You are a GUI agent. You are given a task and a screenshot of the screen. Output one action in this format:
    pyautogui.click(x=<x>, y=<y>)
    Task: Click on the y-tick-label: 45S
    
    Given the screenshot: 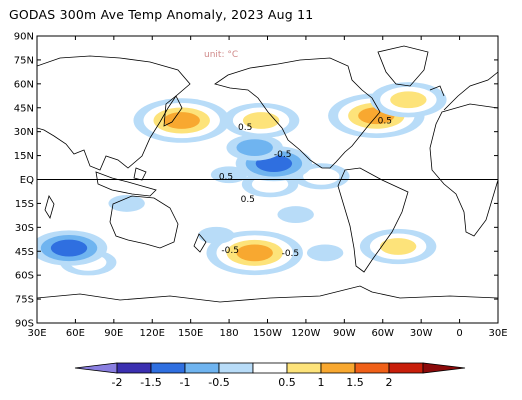 What is the action you would take?
    pyautogui.click(x=24, y=252)
    